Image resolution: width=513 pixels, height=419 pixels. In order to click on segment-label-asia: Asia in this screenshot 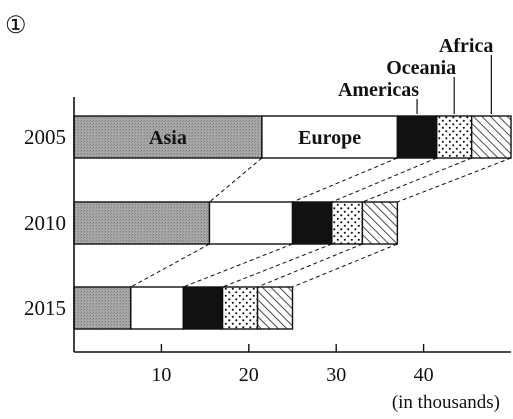, I will do `click(168, 138)`.